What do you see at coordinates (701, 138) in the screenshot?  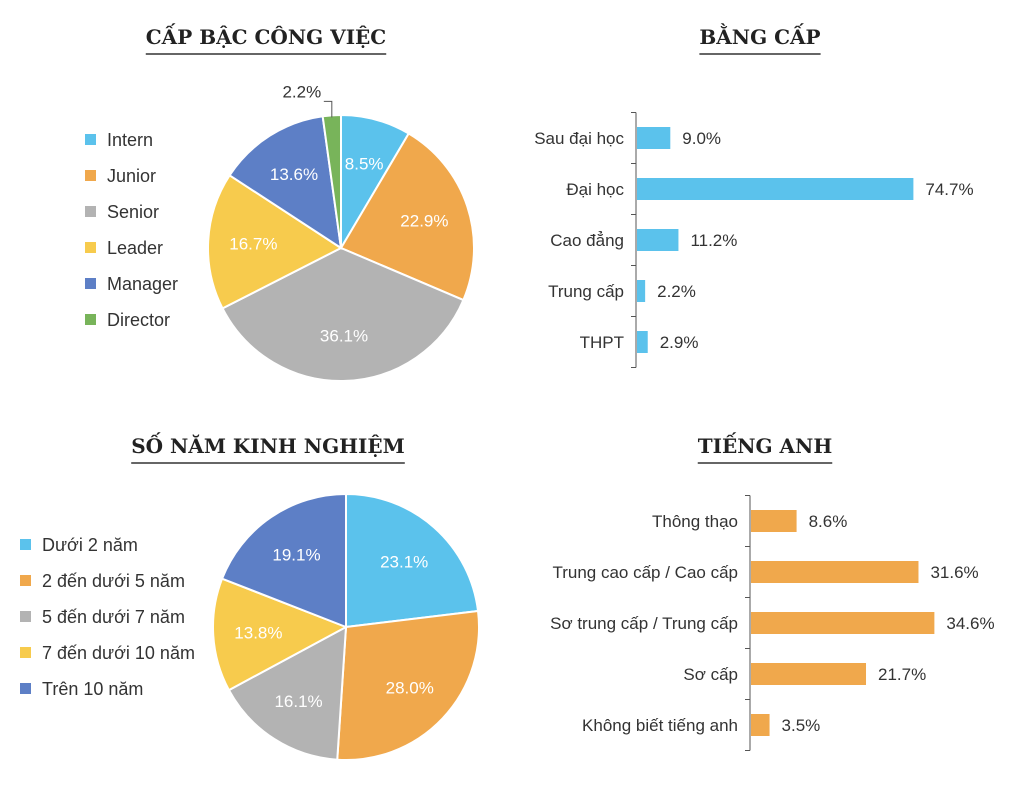 I see `value-label: 9.0%` at bounding box center [701, 138].